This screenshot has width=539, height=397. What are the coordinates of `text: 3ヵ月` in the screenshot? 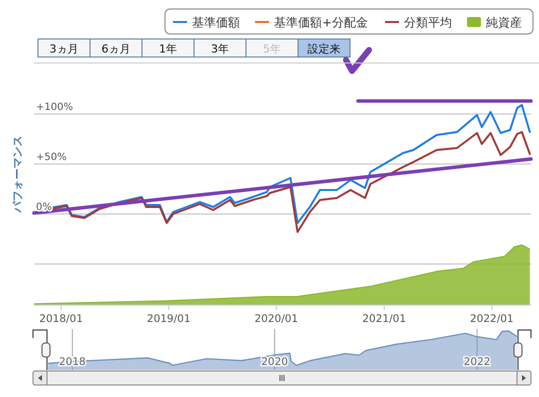 It's located at (64, 49).